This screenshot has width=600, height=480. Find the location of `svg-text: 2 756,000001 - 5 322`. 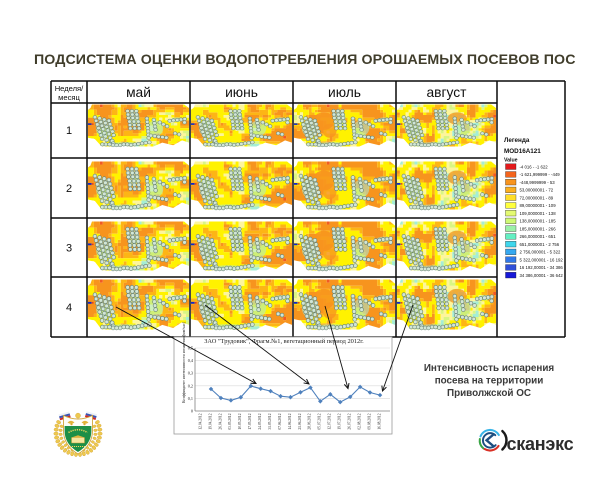

svg-text: 2 756,000001 - 5 322 is located at coordinates (540, 252).